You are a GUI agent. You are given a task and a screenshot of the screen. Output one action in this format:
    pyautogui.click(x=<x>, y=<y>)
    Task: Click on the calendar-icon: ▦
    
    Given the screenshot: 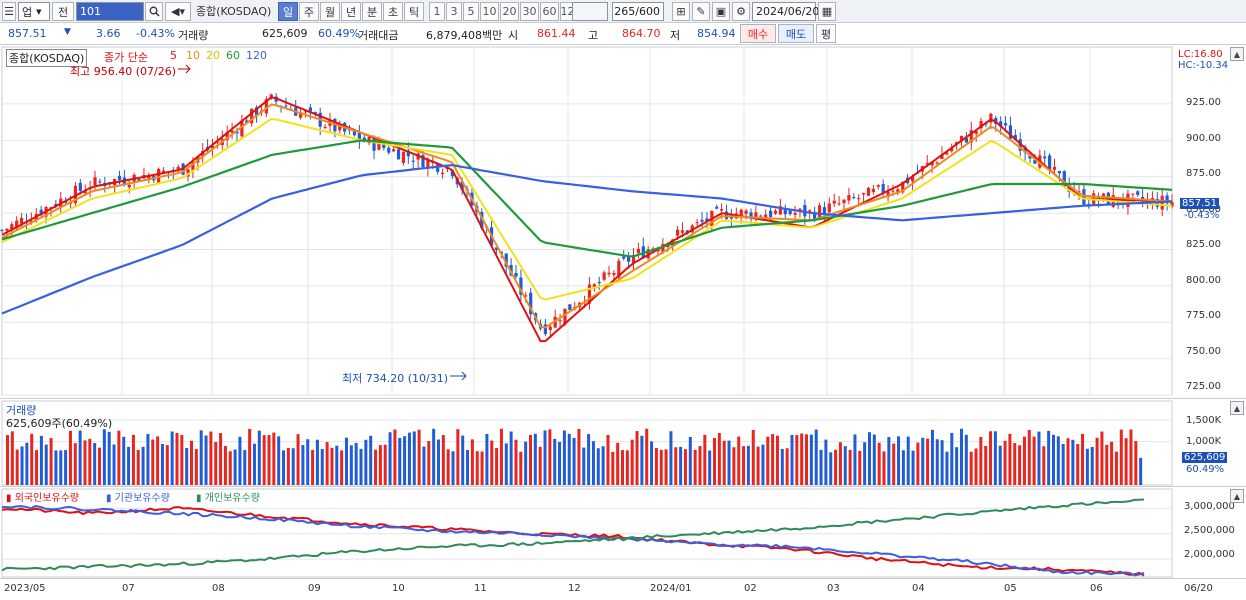 What is the action you would take?
    pyautogui.click(x=827, y=11)
    